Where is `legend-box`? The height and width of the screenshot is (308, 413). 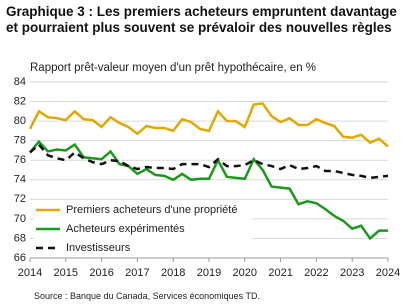
legend-box is located at coordinates (143, 229).